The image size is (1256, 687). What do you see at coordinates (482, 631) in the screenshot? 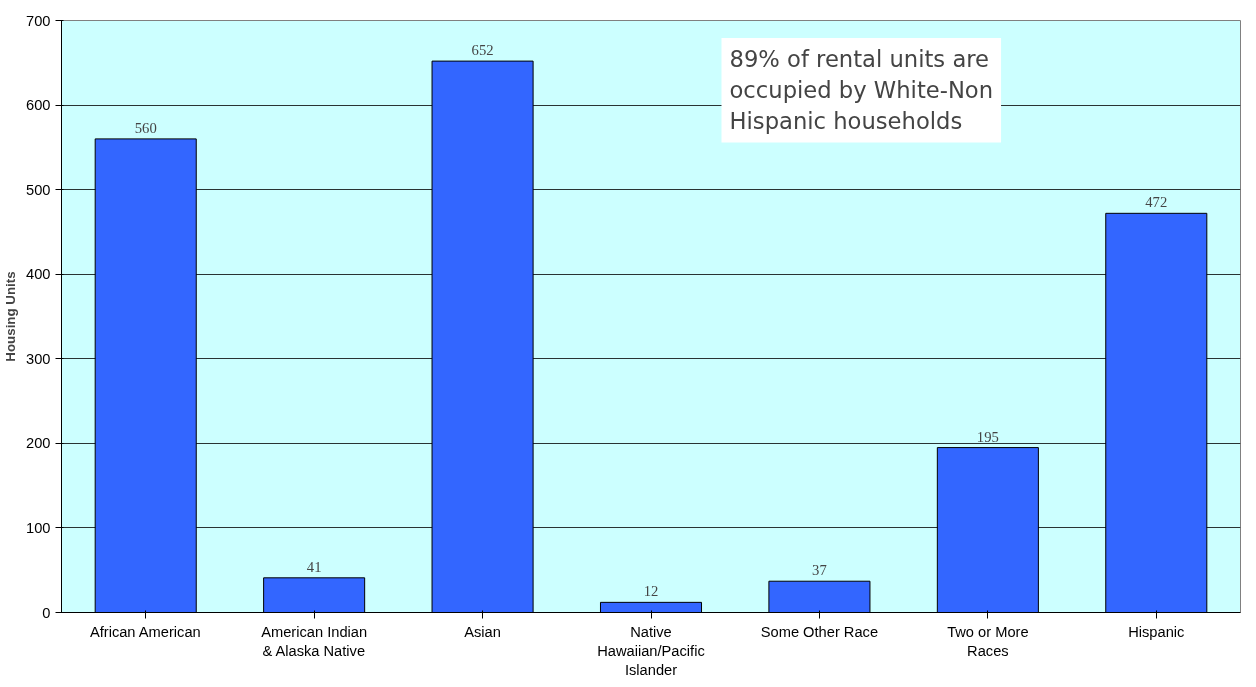
I see `x-tick-label: Asian` at bounding box center [482, 631].